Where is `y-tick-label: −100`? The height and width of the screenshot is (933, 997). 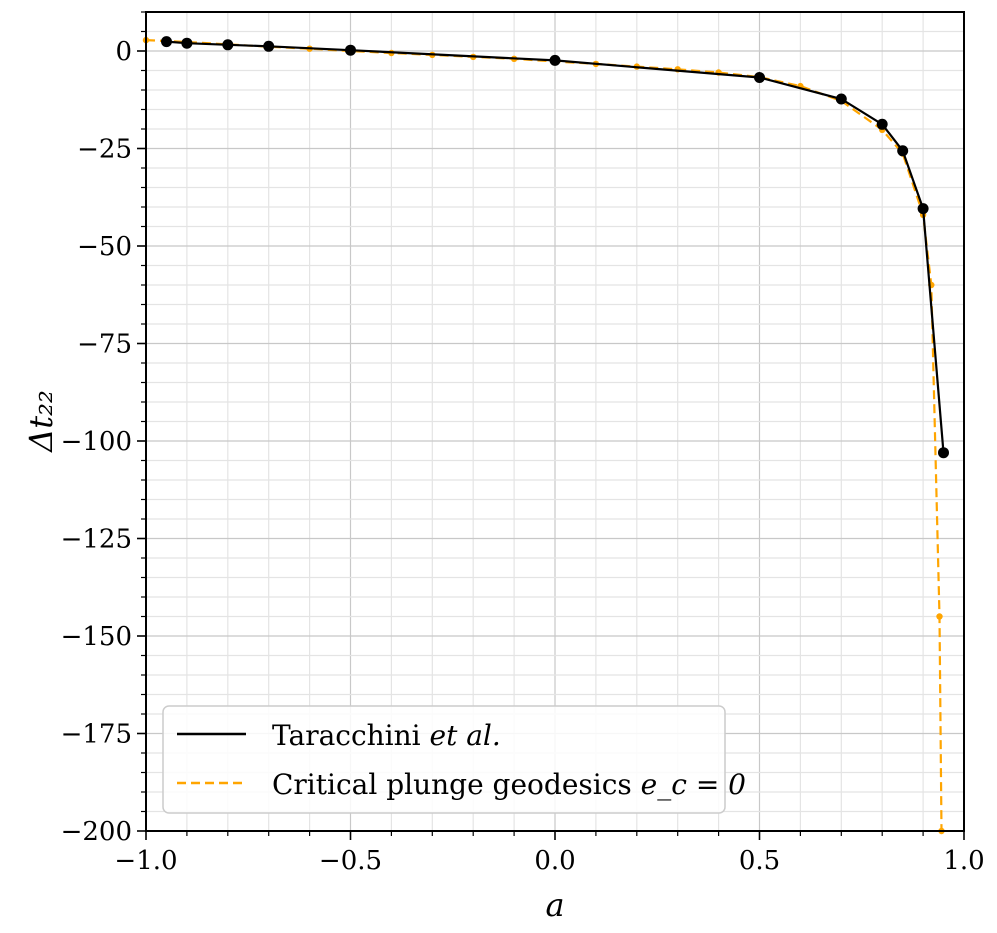
y-tick-label: −100 is located at coordinates (96, 442).